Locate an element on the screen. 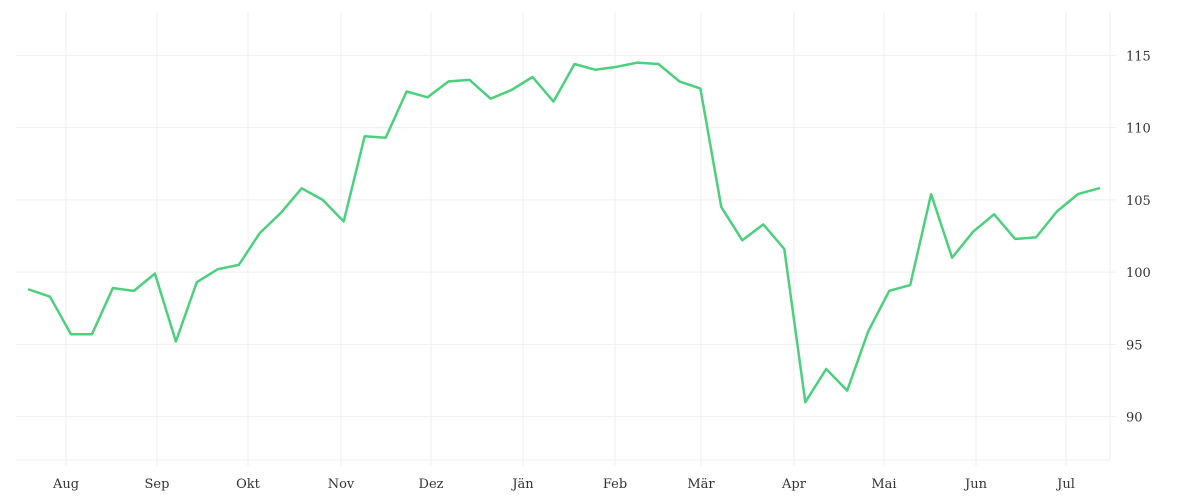 This screenshot has width=1200, height=500. y-tick-label: 100 is located at coordinates (1138, 273).